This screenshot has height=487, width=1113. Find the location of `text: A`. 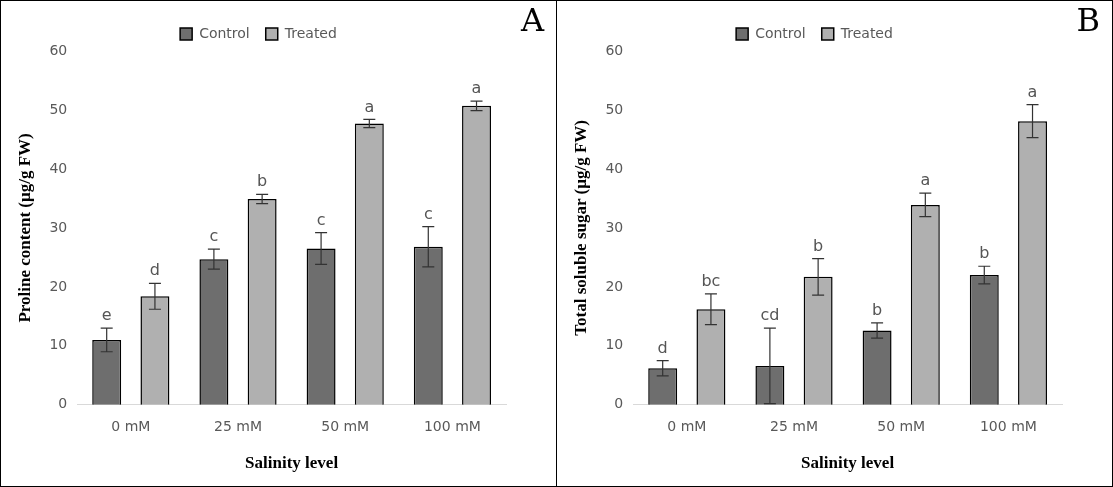

text: A is located at coordinates (532, 20).